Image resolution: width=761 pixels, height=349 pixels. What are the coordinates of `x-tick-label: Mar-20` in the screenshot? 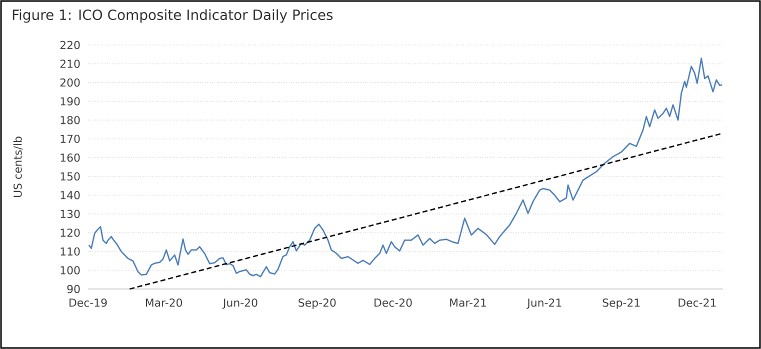 It's located at (164, 302).